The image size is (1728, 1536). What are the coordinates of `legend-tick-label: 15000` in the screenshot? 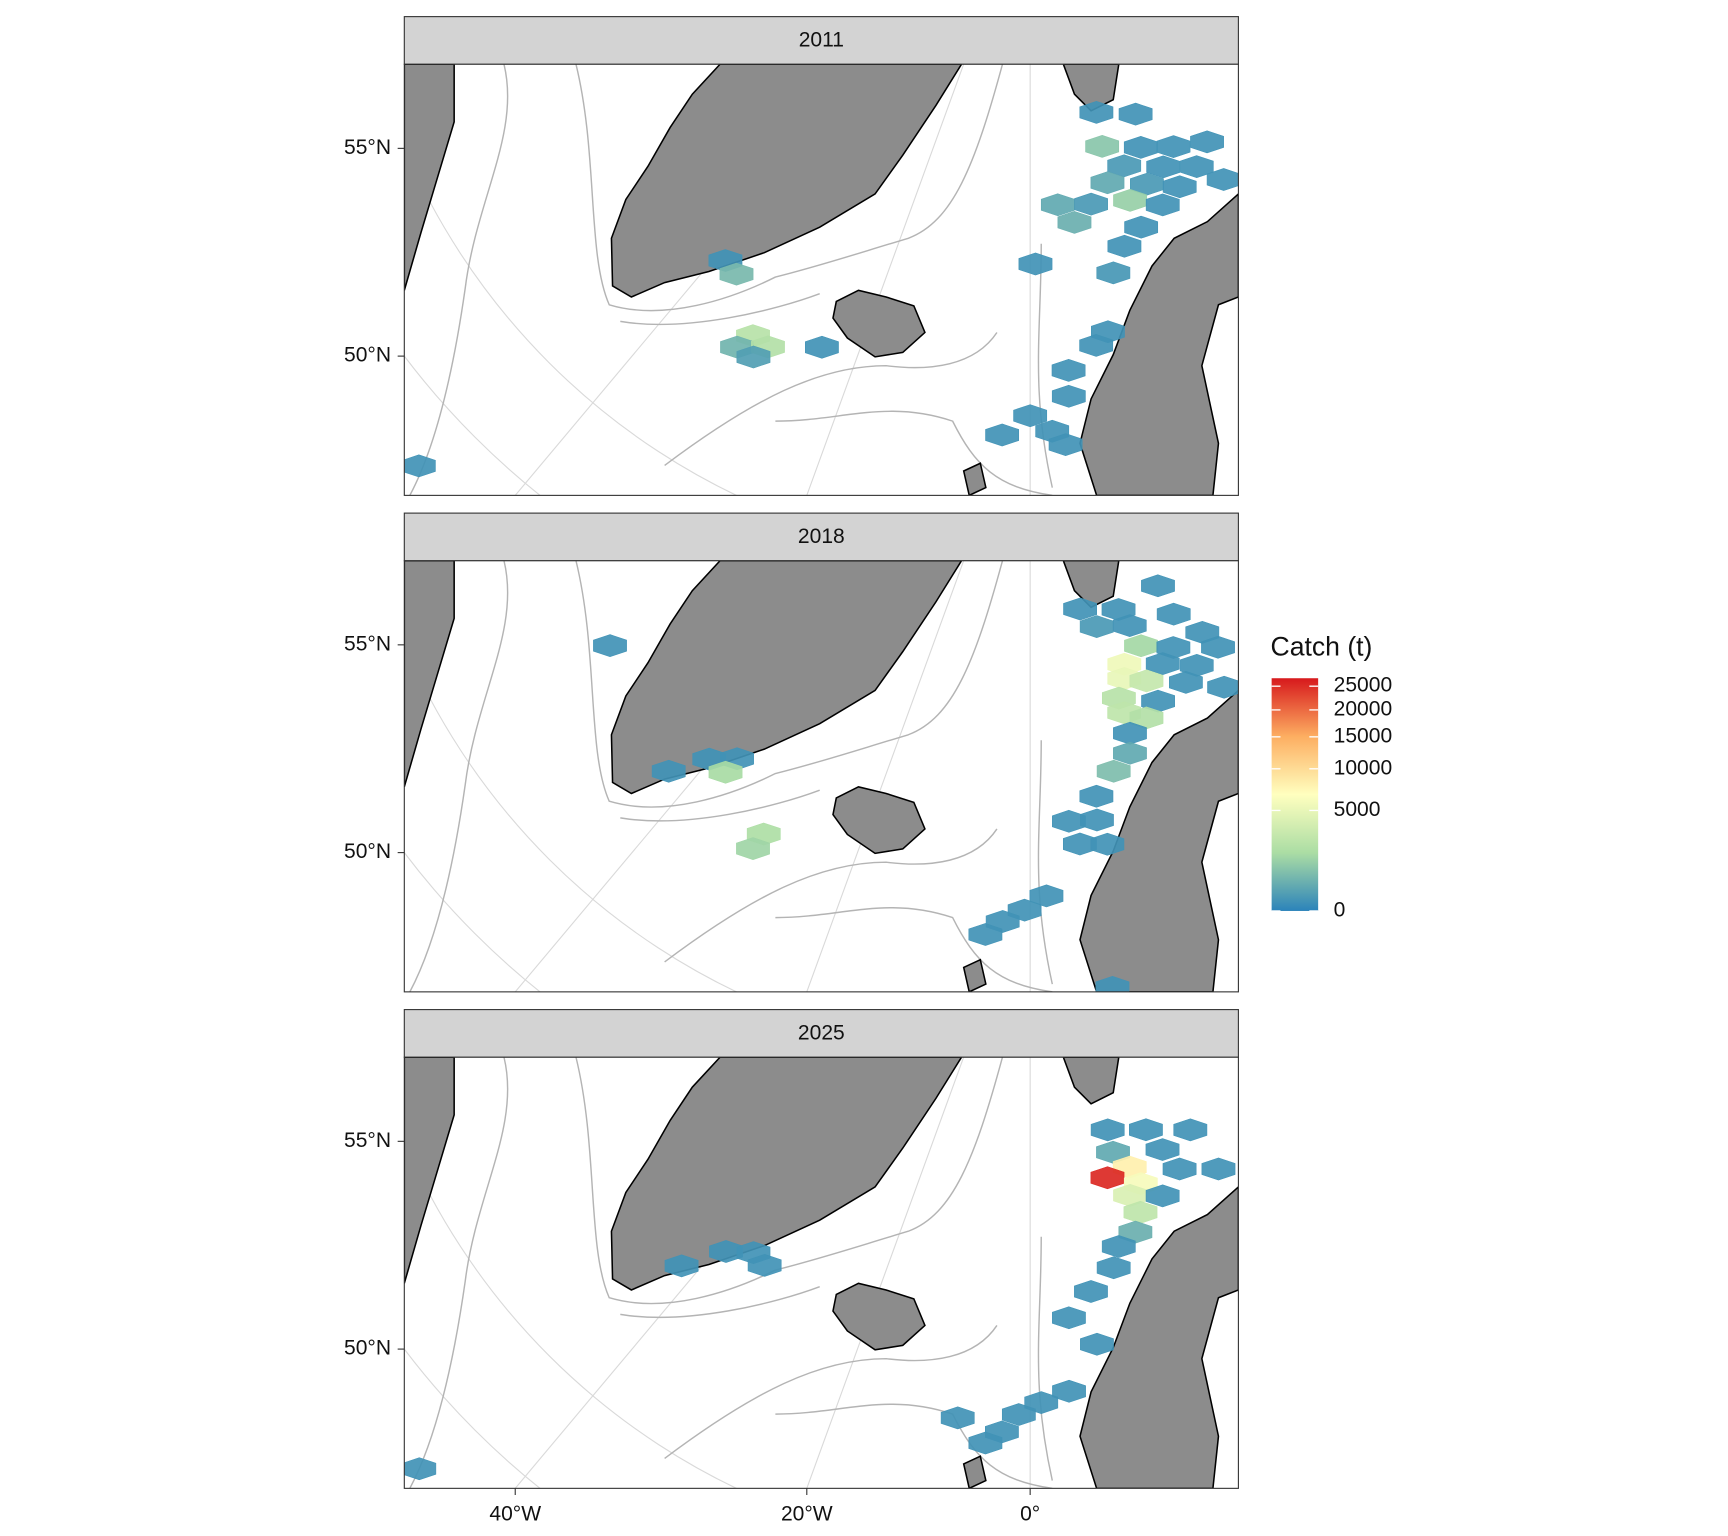 It's located at (1363, 735).